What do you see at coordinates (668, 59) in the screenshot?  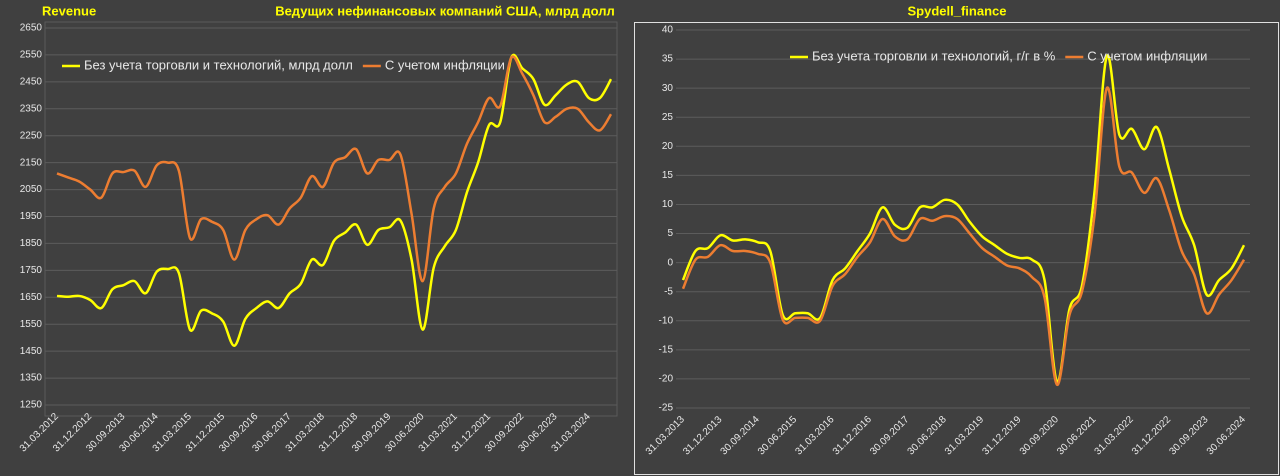 I see `y-tick-label: 35` at bounding box center [668, 59].